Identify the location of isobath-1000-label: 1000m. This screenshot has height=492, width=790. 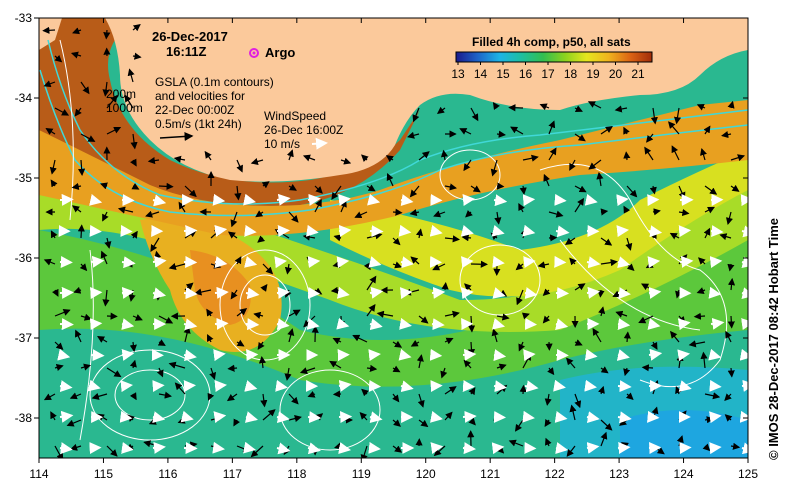
(124, 108).